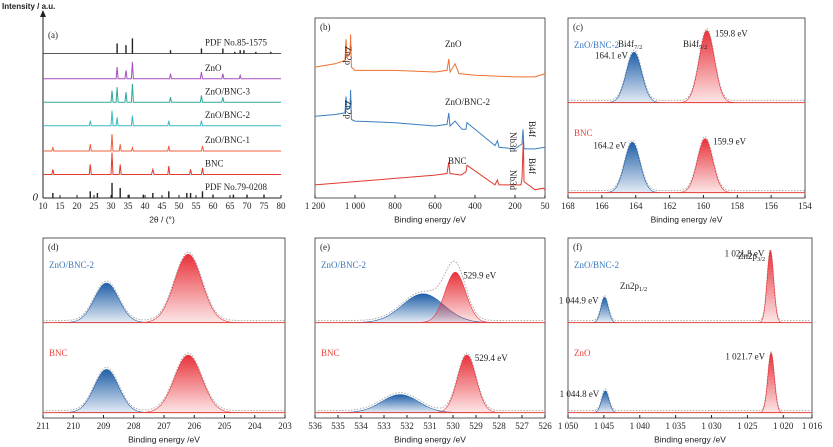  What do you see at coordinates (134, 426) in the screenshot?
I see `x-tick-label: 208` at bounding box center [134, 426].